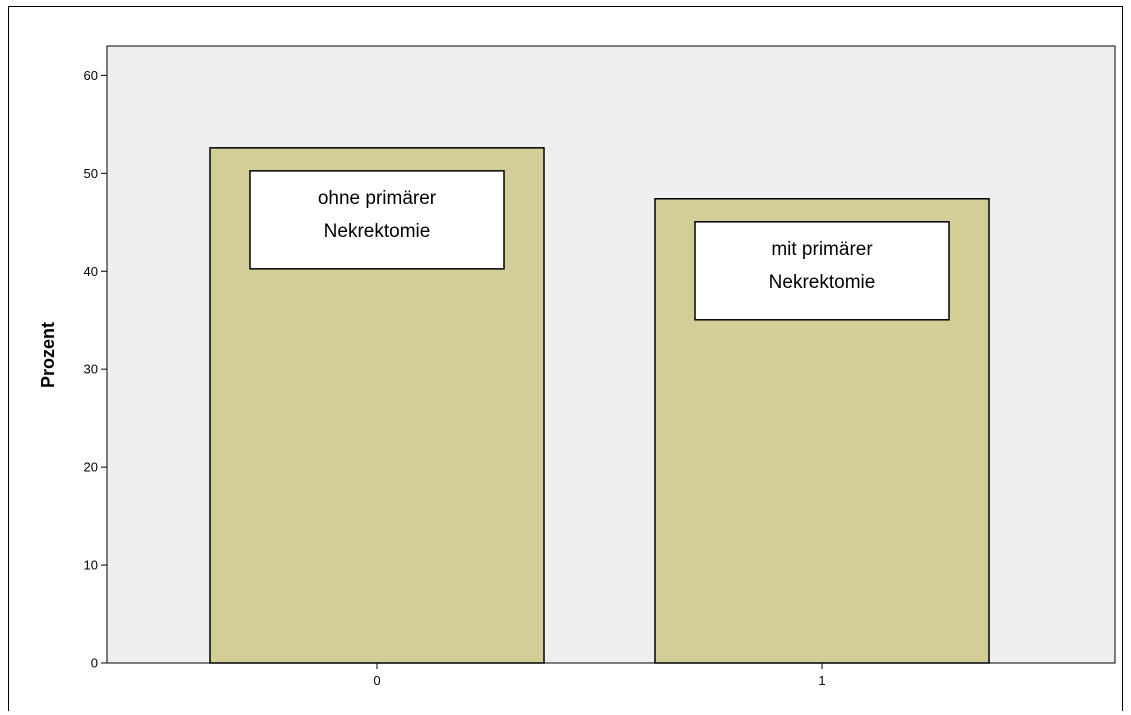  I want to click on y-axis-label: Prozent, so click(48, 355).